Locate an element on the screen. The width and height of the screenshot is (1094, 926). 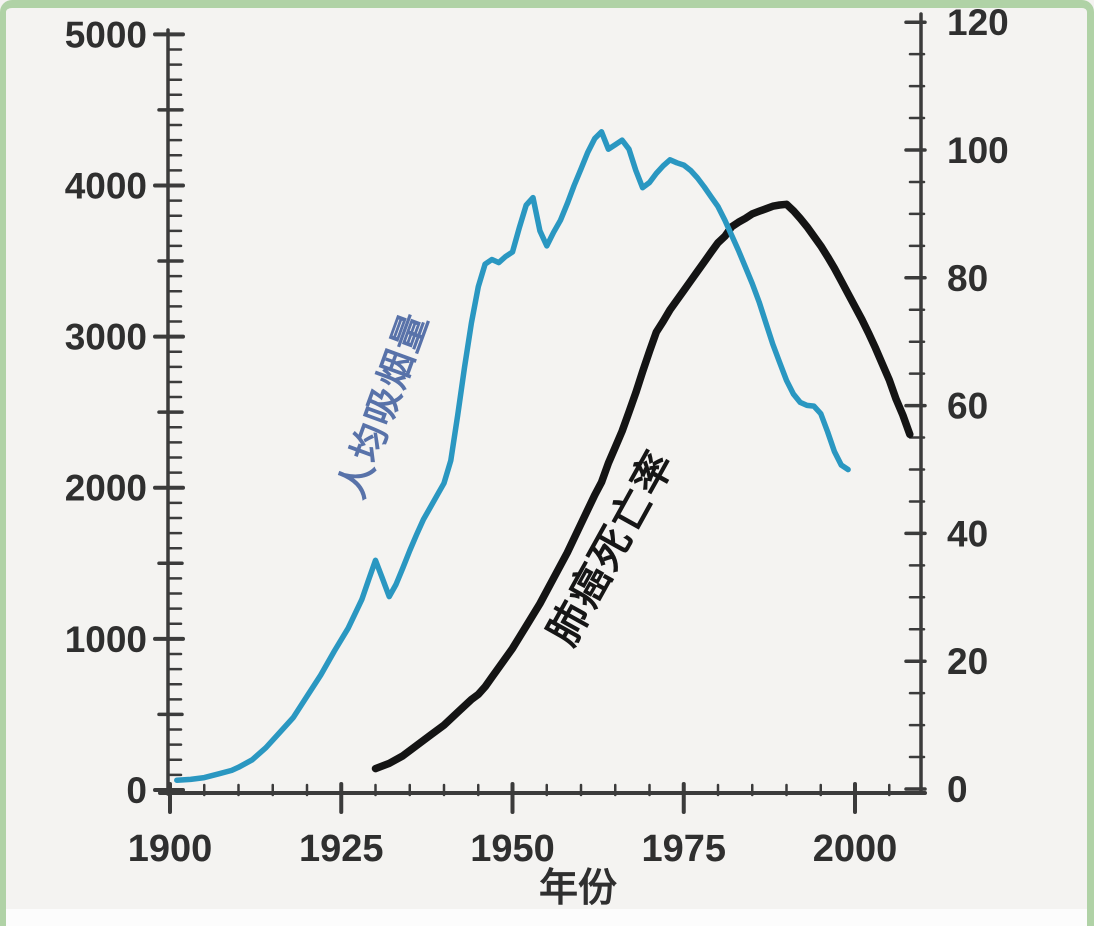
lung-cancer-curve-label: 肺癌死亡率 is located at coordinates (611, 547).